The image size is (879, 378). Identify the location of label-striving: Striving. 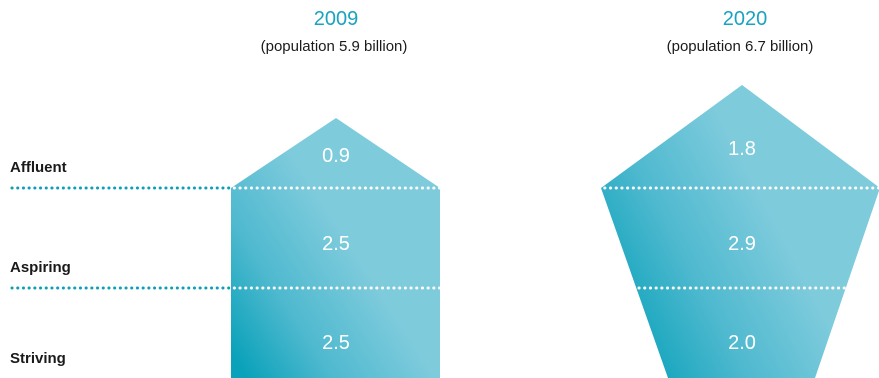
(38, 358).